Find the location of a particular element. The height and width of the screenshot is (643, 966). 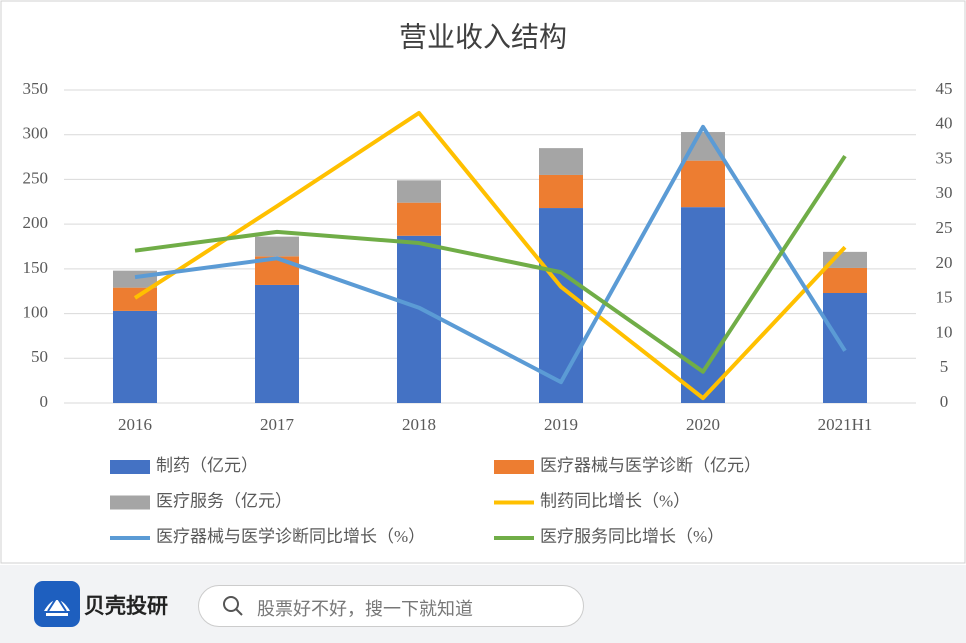

y-tick-label: 100 is located at coordinates (36, 311).